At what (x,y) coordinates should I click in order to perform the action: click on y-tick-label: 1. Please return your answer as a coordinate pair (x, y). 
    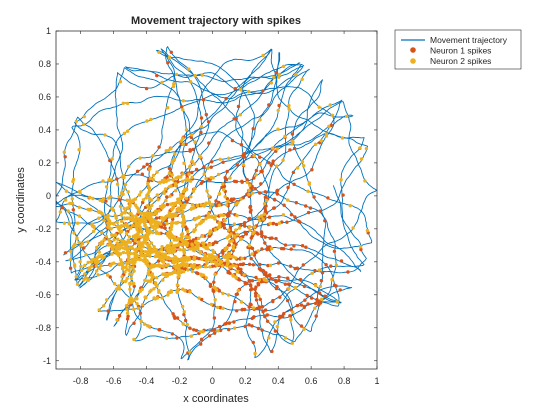
    Looking at the image, I should click on (48, 31).